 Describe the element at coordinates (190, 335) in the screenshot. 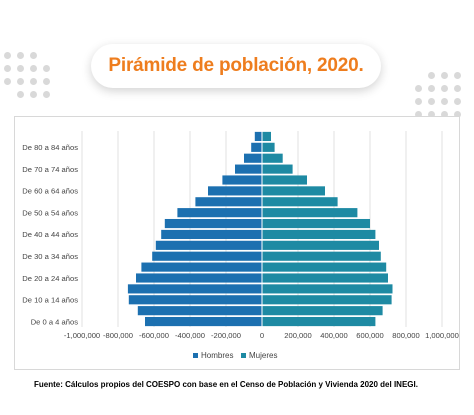

I see `x-tick-label: -400,000` at that location.